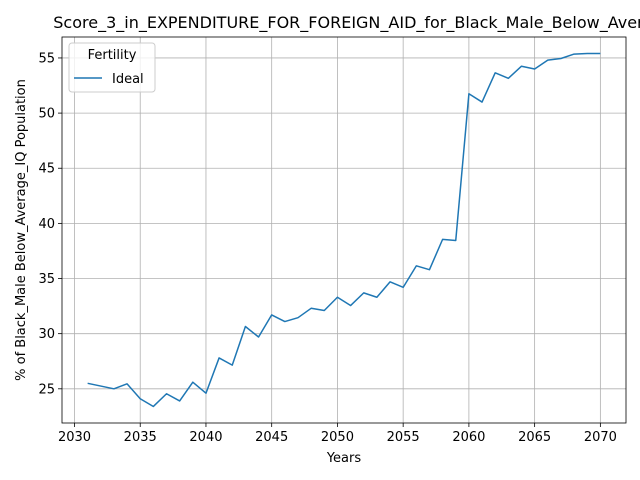 This screenshot has height=480, width=640. What do you see at coordinates (271, 437) in the screenshot?
I see `x-tick-label: 2045` at bounding box center [271, 437].